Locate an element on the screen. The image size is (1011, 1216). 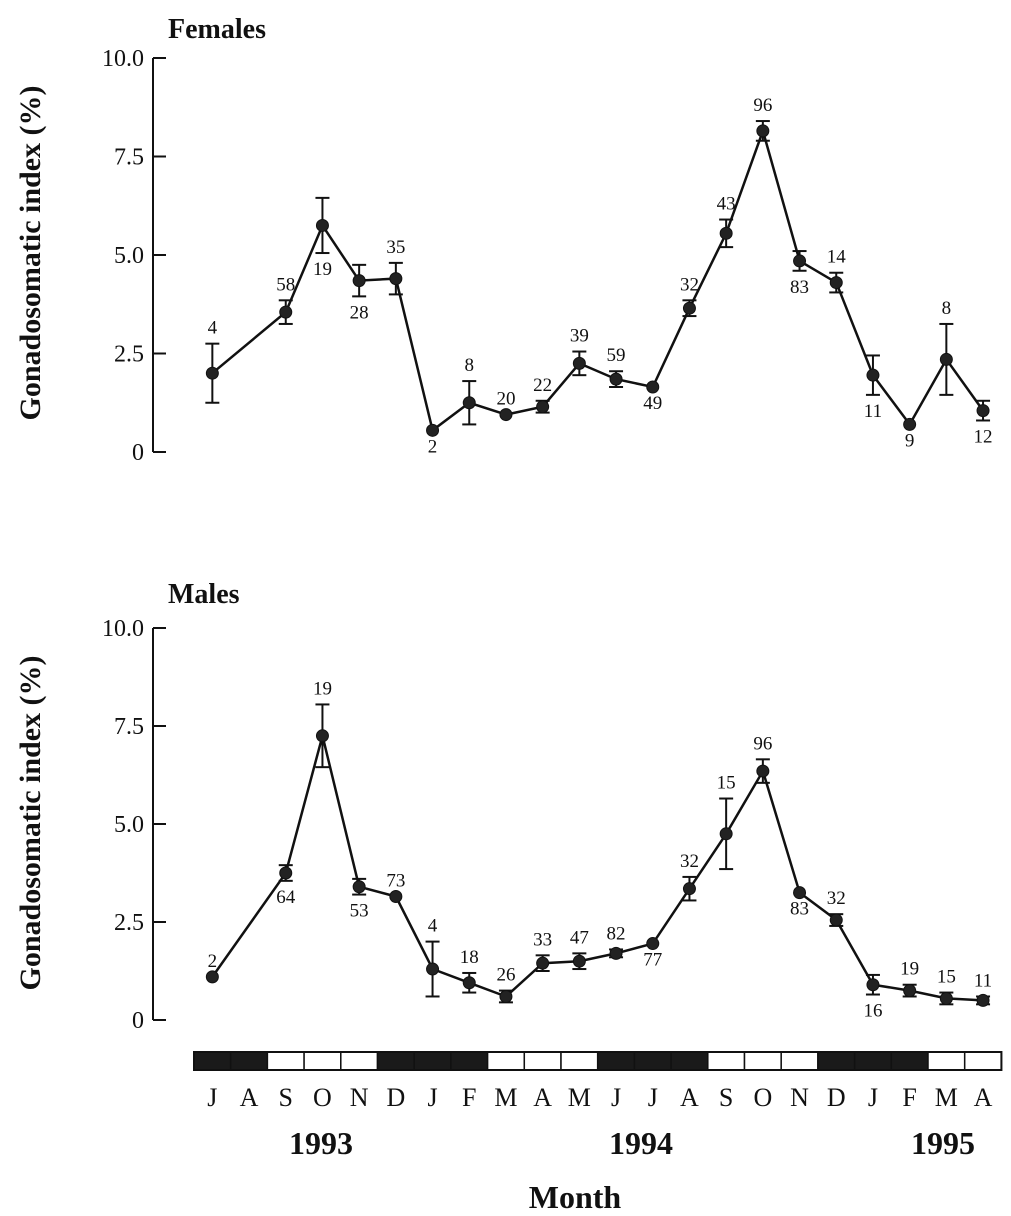
sample-size-label: 77 is located at coordinates (652, 960).